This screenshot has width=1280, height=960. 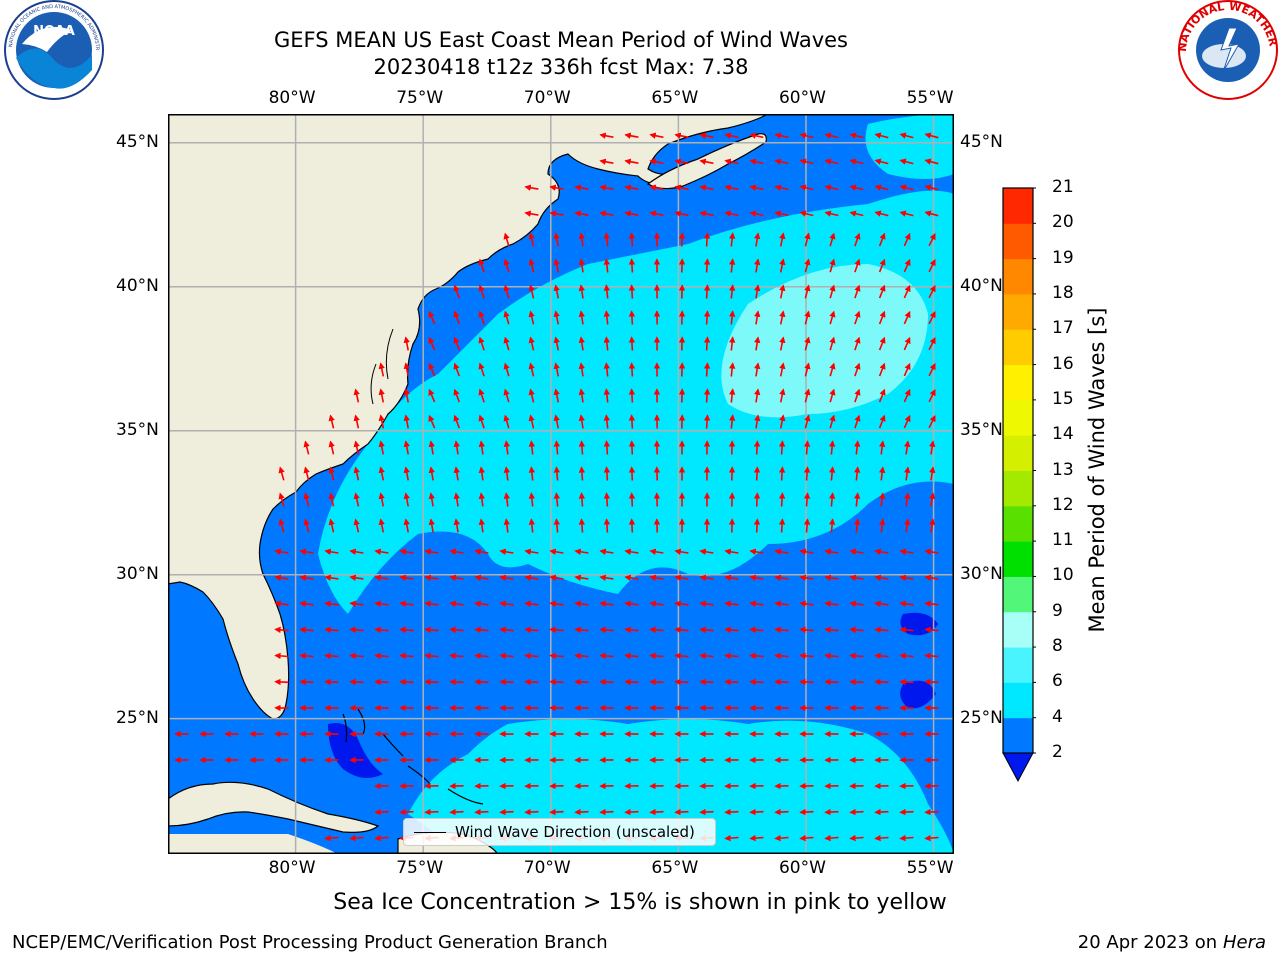 What do you see at coordinates (706, 161) in the screenshot?
I see `land-nova-scotia` at bounding box center [706, 161].